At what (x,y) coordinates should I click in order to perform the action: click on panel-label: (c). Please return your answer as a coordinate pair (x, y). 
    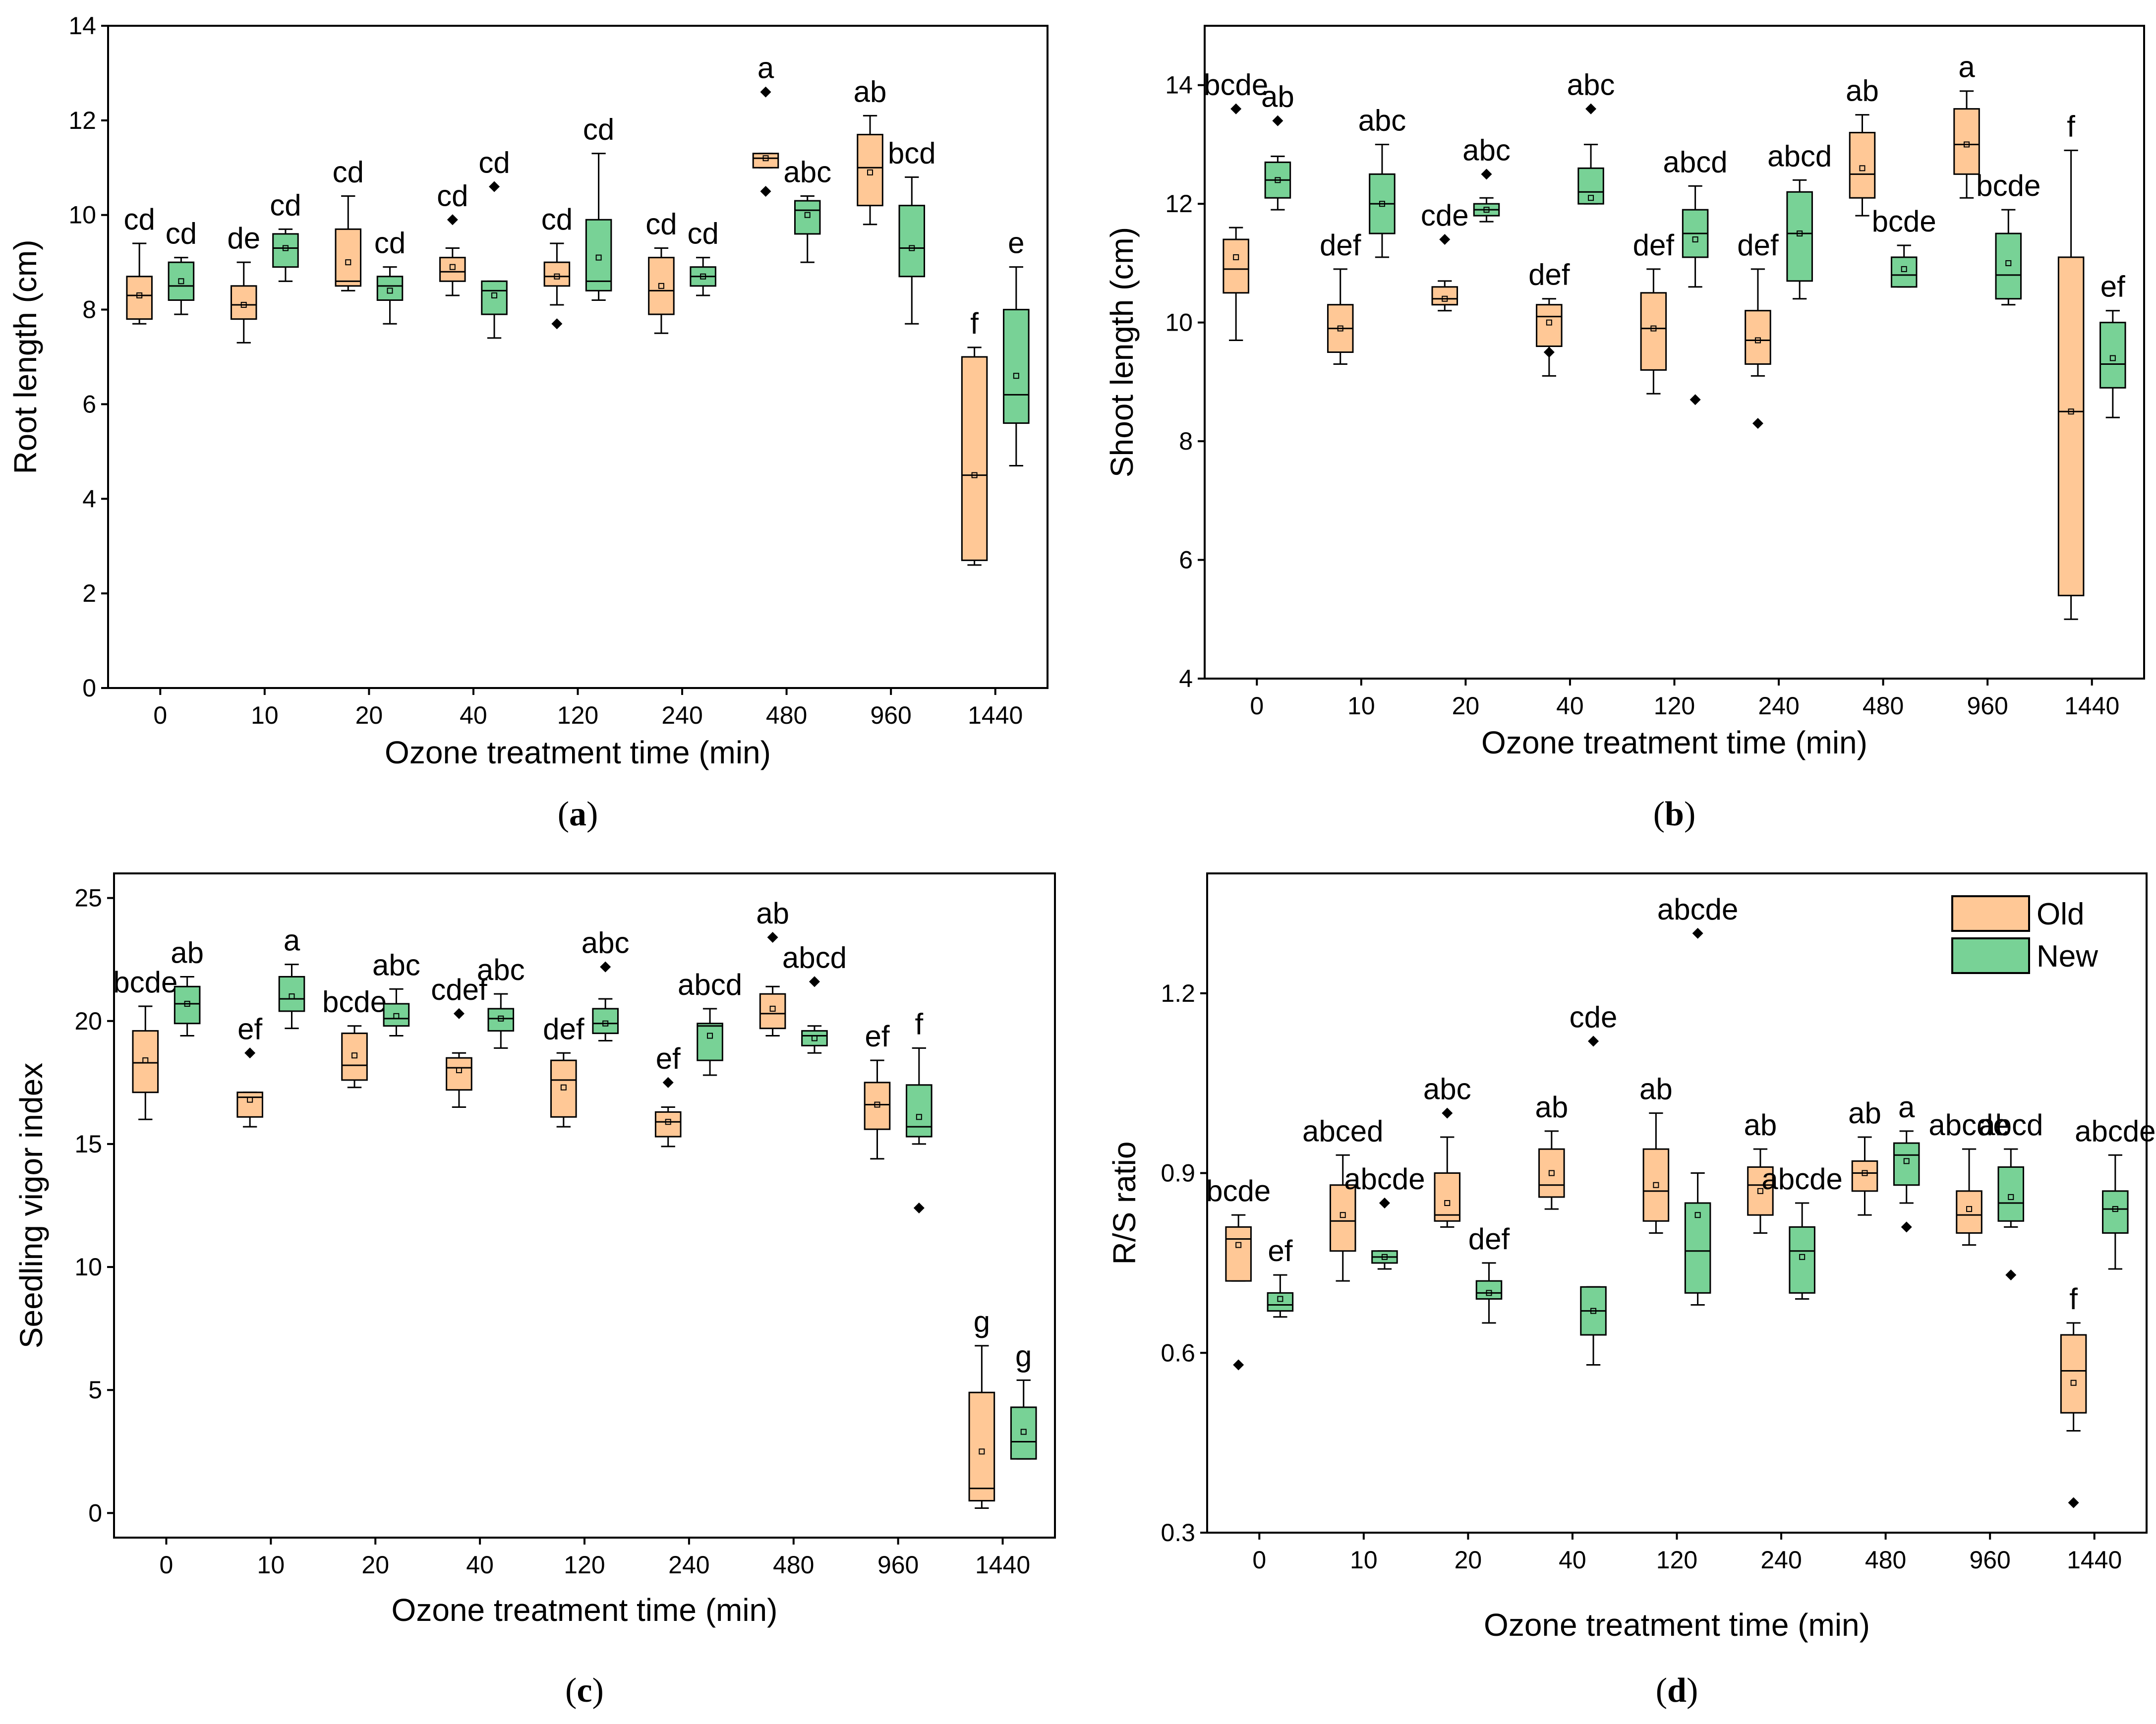
    Looking at the image, I should click on (585, 1690).